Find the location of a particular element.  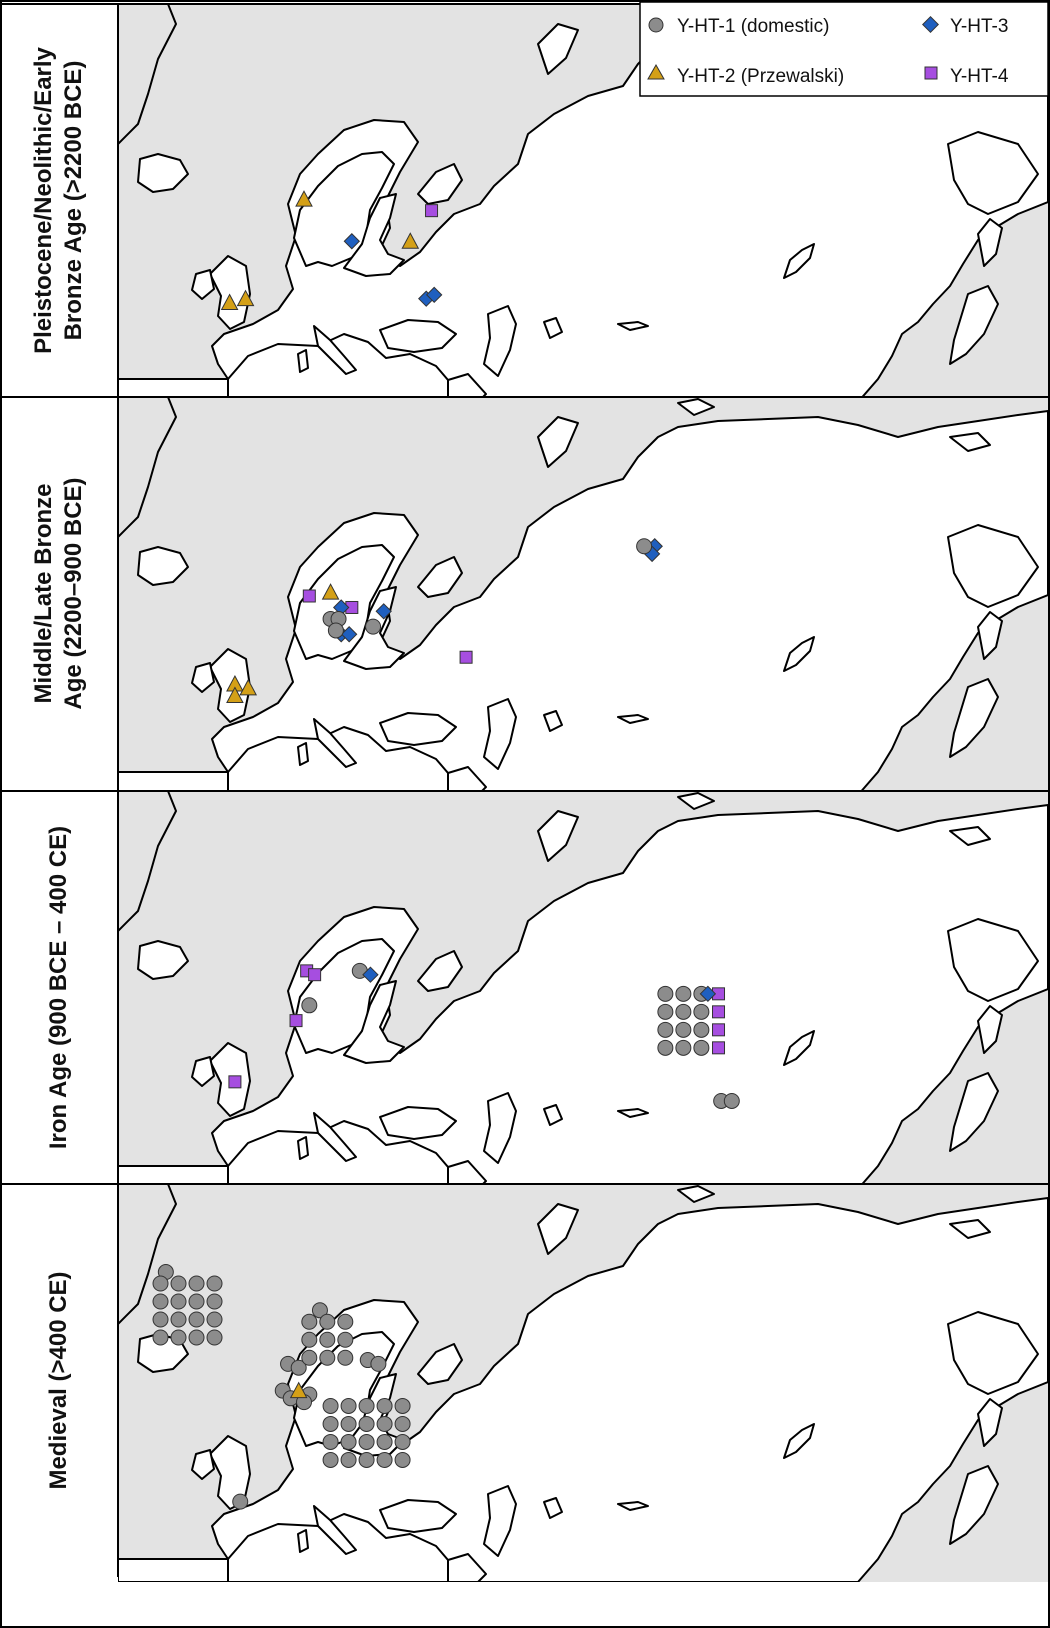

panel-label: Middle/Late Bronze Age (2200–900 BCE) is located at coordinates (58, 593).